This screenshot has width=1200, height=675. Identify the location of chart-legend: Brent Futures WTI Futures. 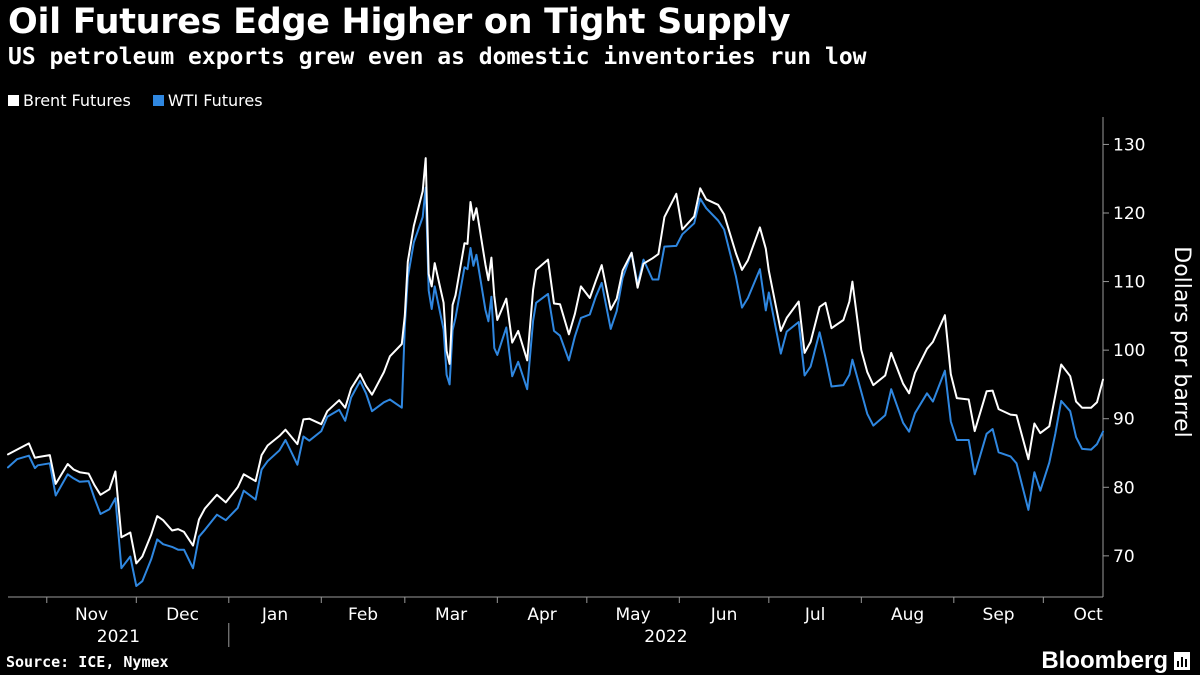
(146, 100).